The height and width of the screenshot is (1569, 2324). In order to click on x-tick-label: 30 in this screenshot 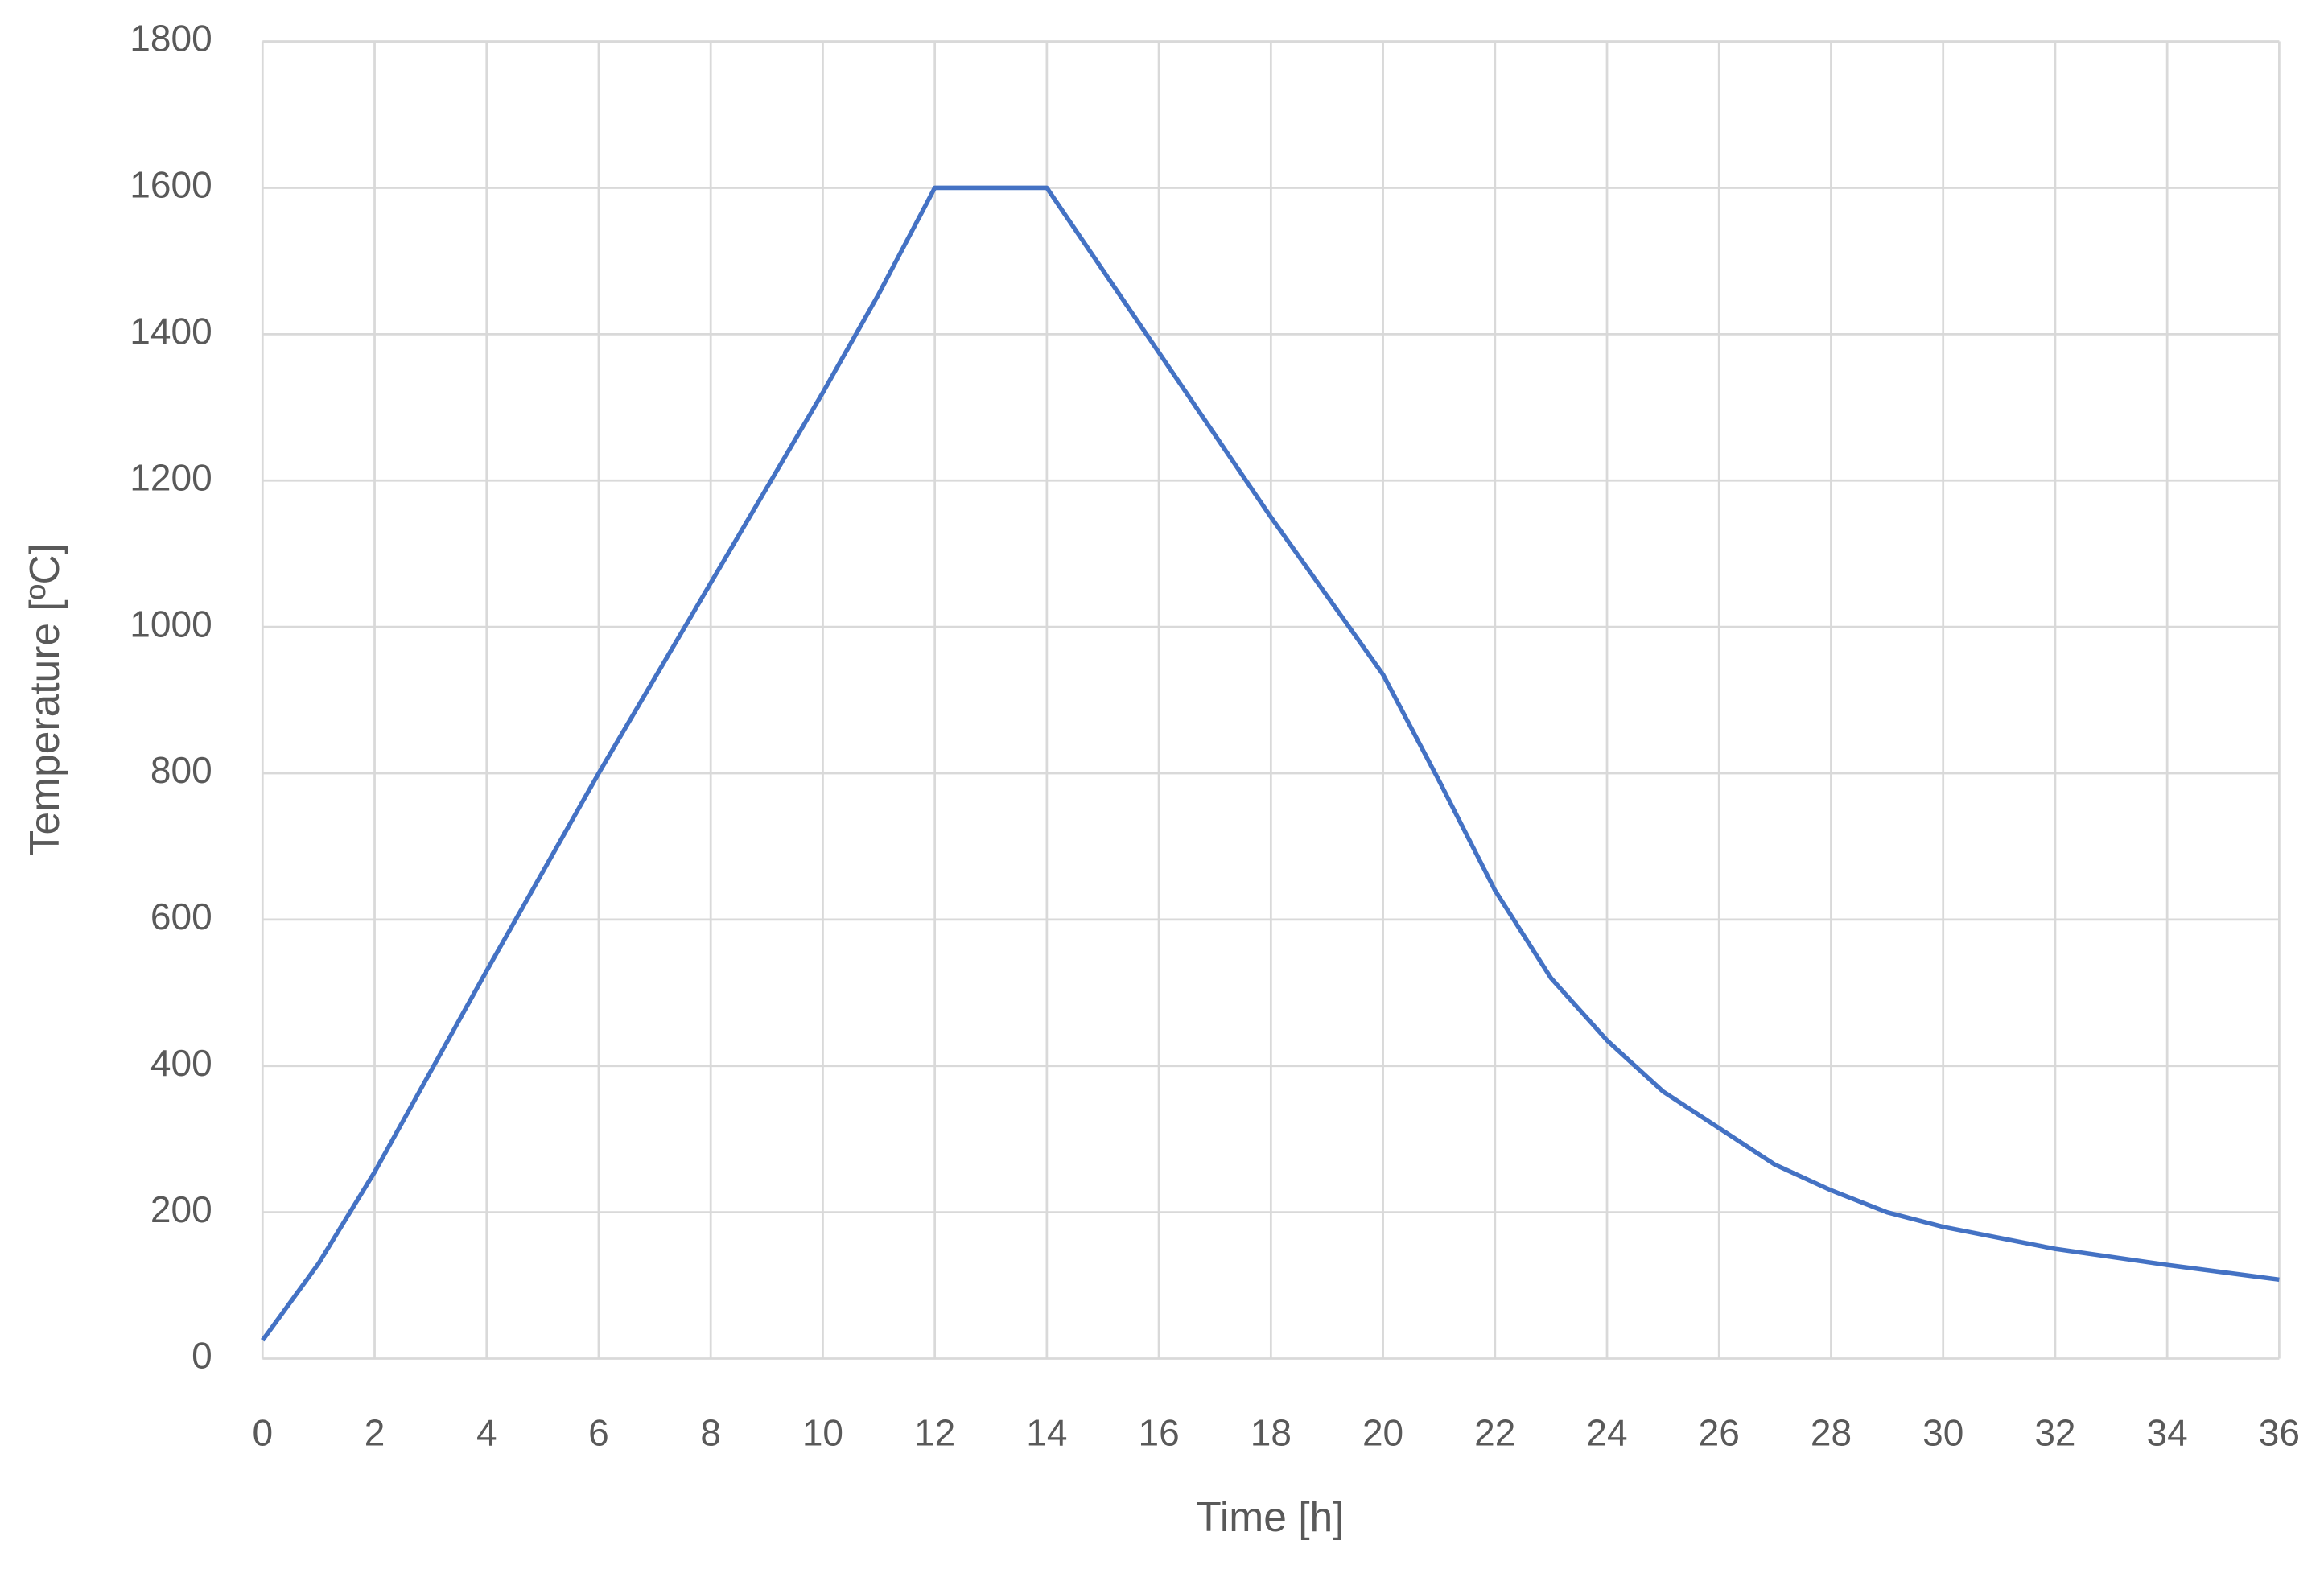, I will do `click(1942, 1432)`.